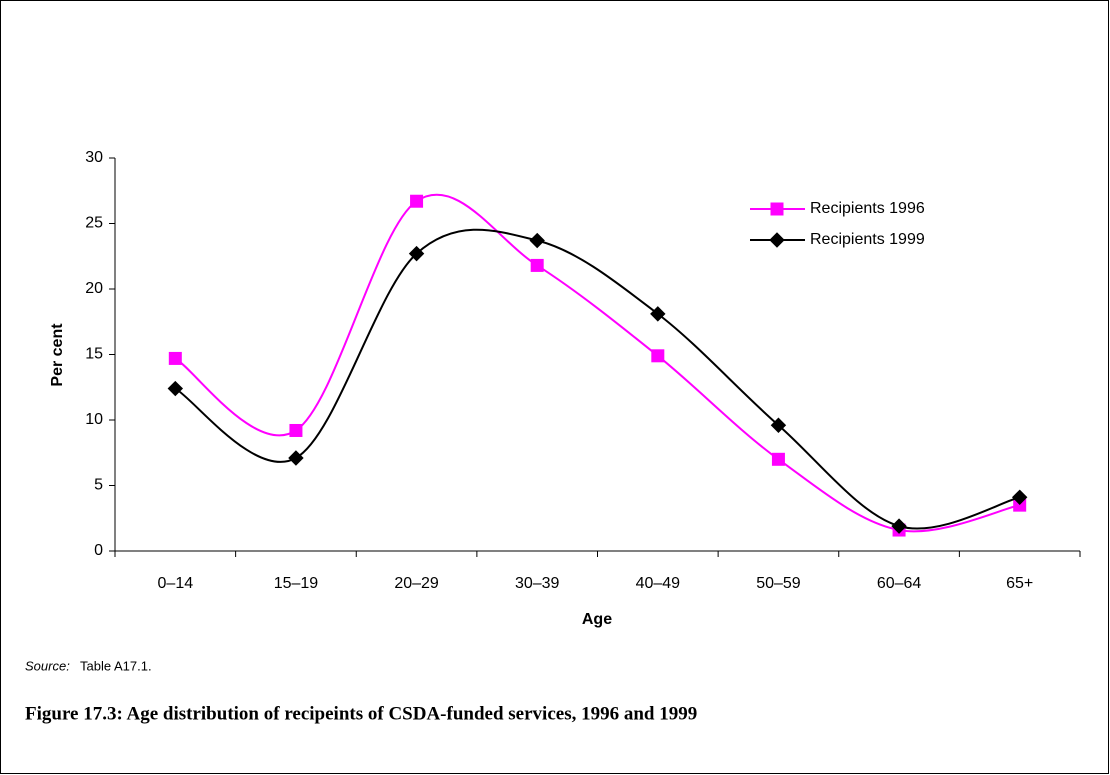 Image resolution: width=1110 pixels, height=775 pixels. What do you see at coordinates (416, 583) in the screenshot?
I see `x-tick-label: 20–29` at bounding box center [416, 583].